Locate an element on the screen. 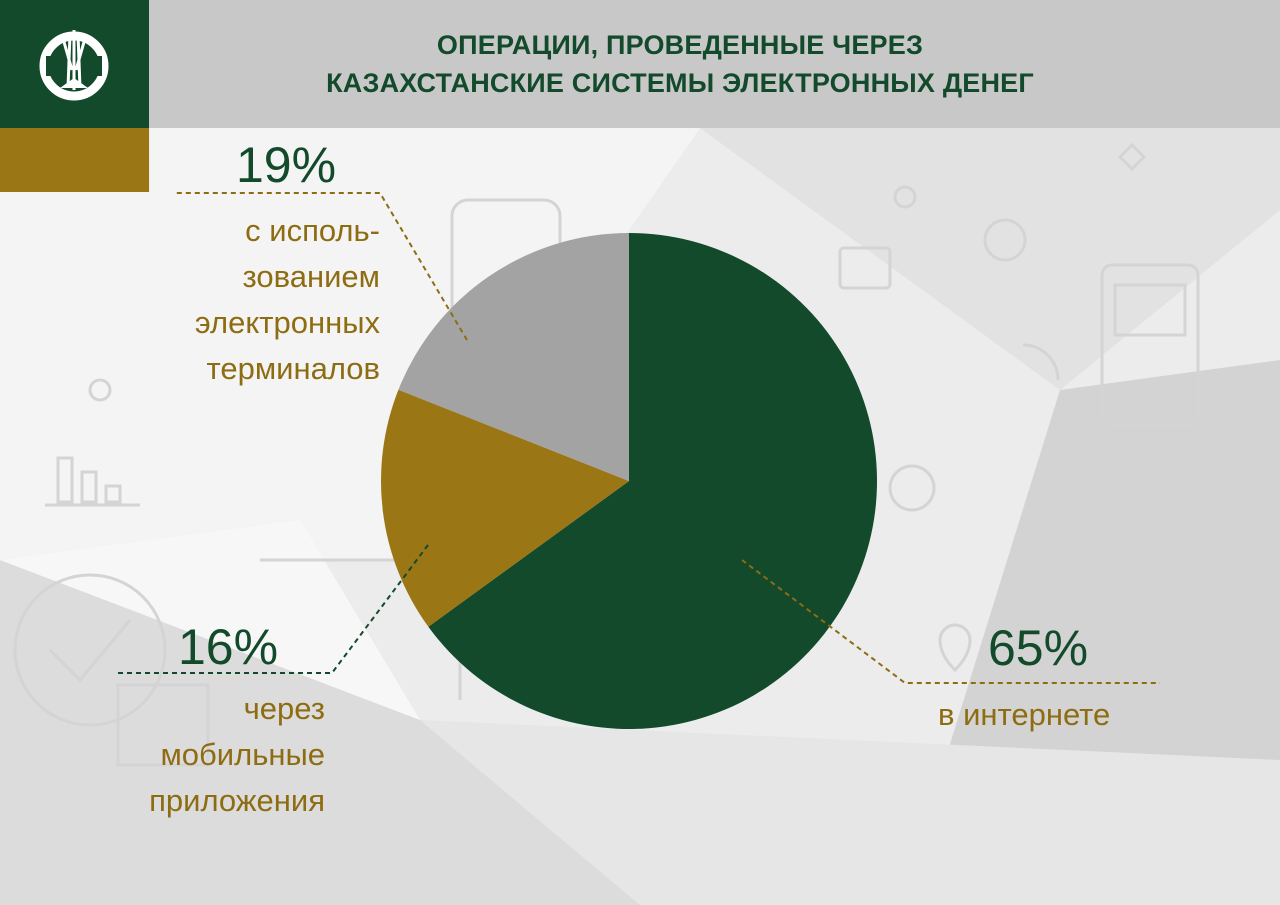 The width and height of the screenshot is (1280, 905). desc-line: мобильные is located at coordinates (242, 754).